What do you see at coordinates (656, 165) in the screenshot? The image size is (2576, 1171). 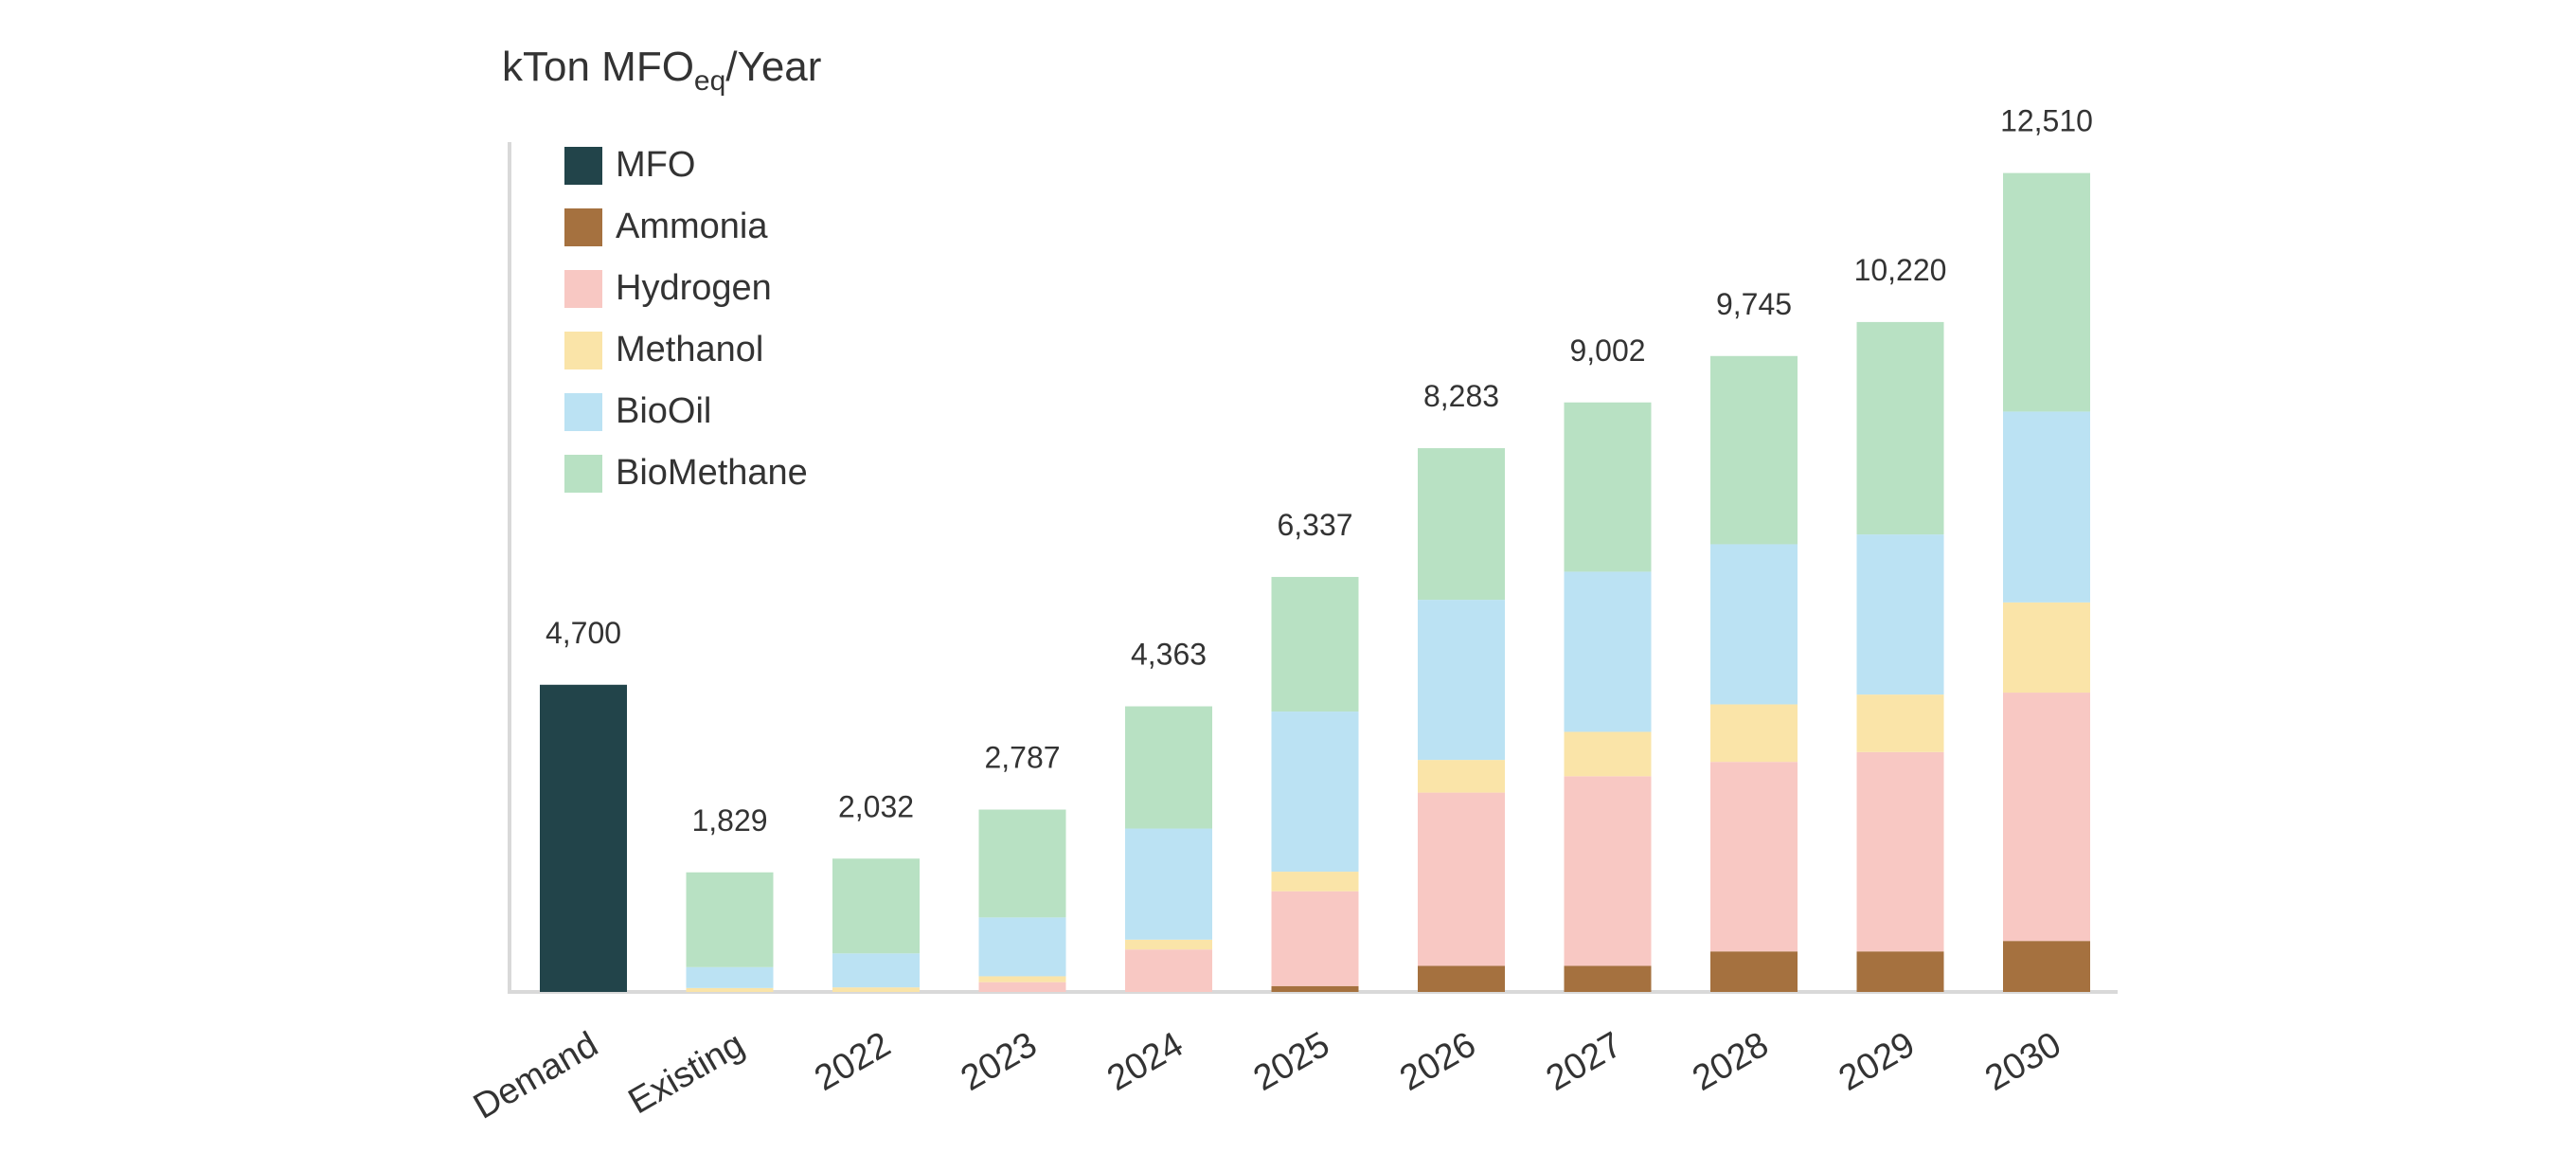 I see `legend-label-mfo: MFO` at bounding box center [656, 165].